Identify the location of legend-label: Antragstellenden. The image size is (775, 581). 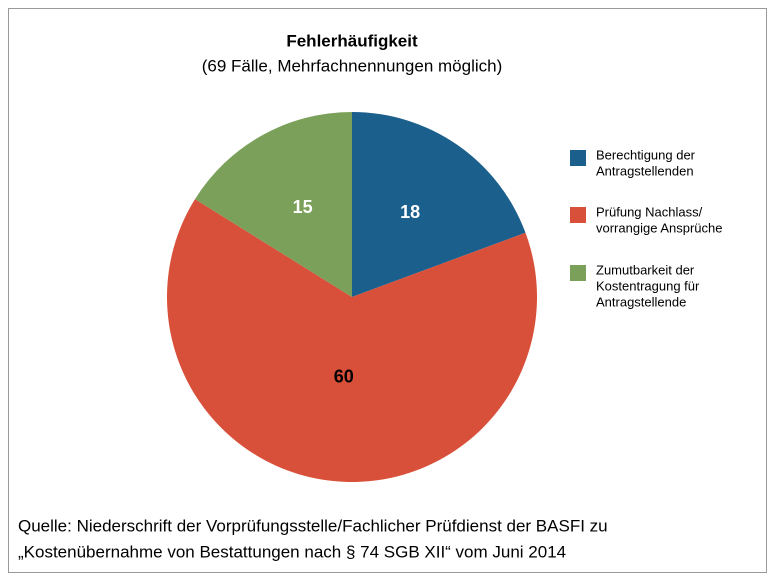
(645, 170).